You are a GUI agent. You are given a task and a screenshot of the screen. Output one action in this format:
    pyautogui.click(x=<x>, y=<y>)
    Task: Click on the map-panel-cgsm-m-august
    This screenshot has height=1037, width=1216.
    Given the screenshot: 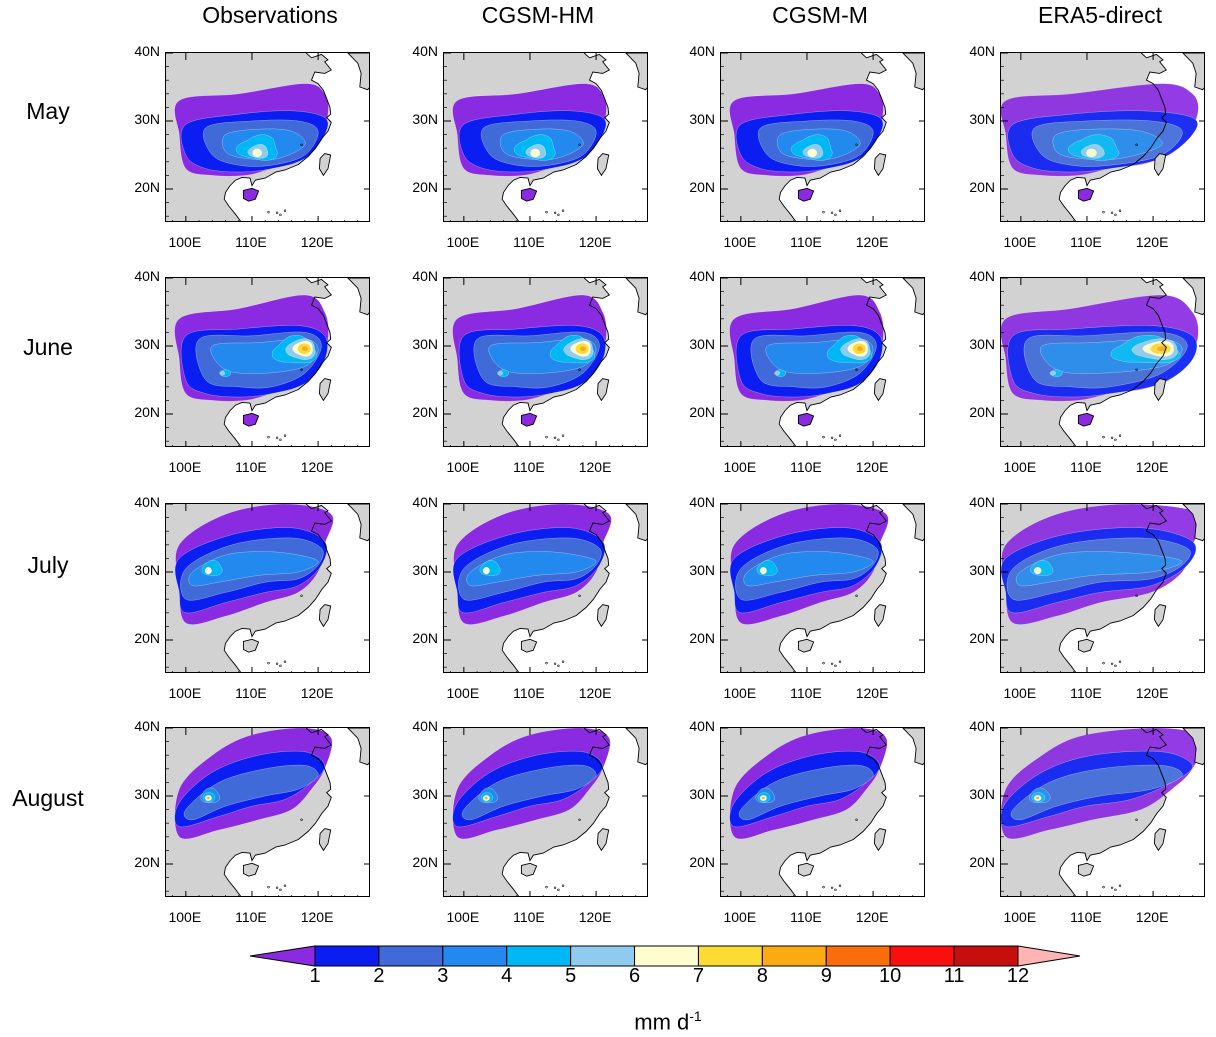 What is the action you would take?
    pyautogui.click(x=822, y=812)
    